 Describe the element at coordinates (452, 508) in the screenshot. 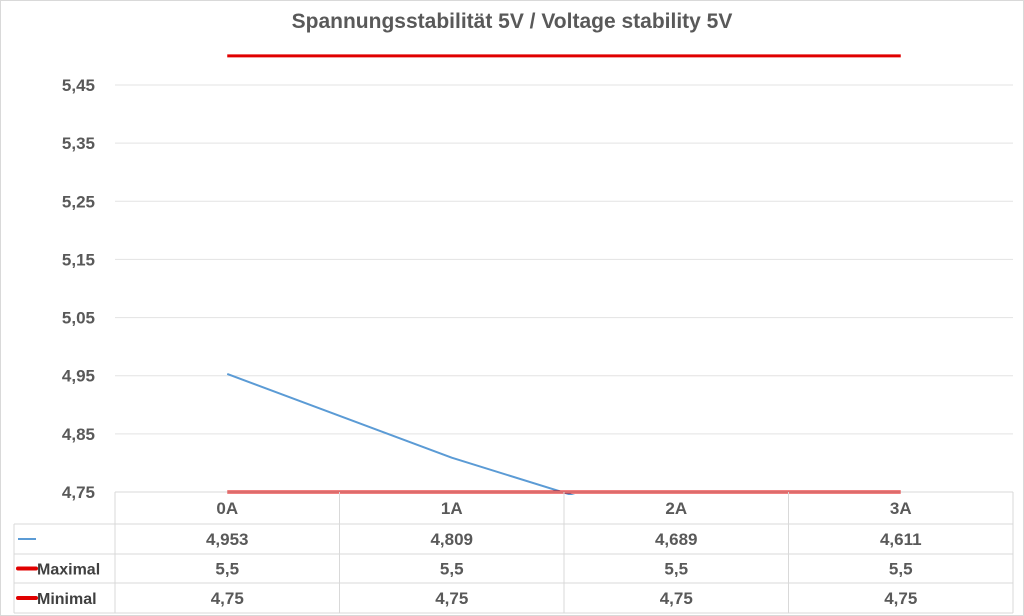

I see `category-label: 1A` at that location.